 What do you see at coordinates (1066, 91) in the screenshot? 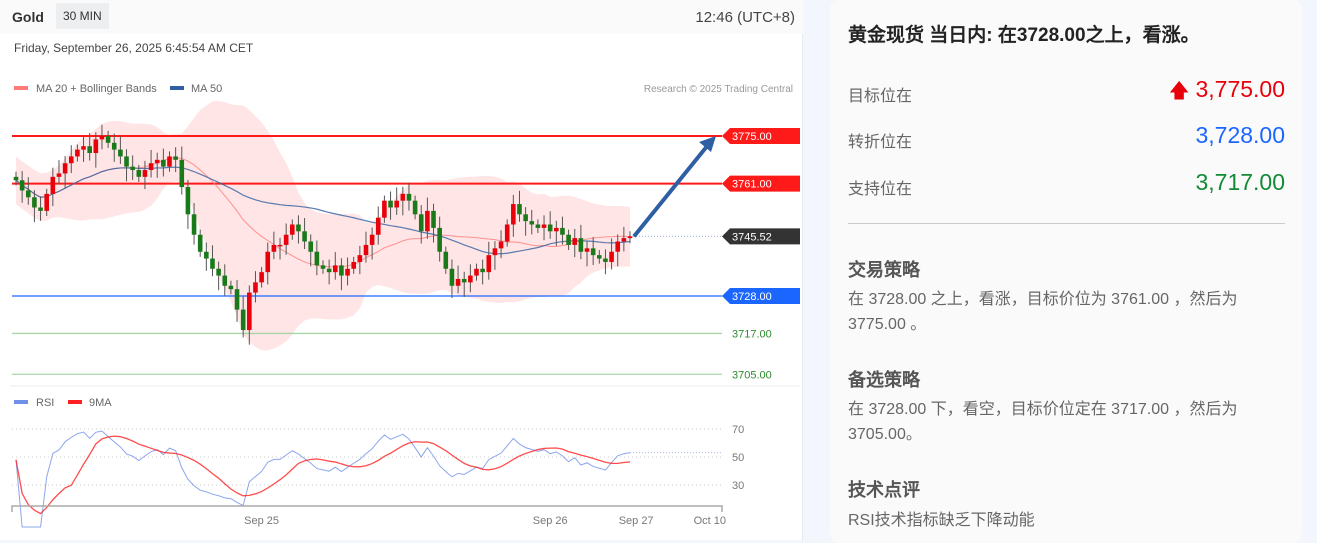
I see `target-level-row: 目标位在 🡅 3,775.00` at bounding box center [1066, 91].